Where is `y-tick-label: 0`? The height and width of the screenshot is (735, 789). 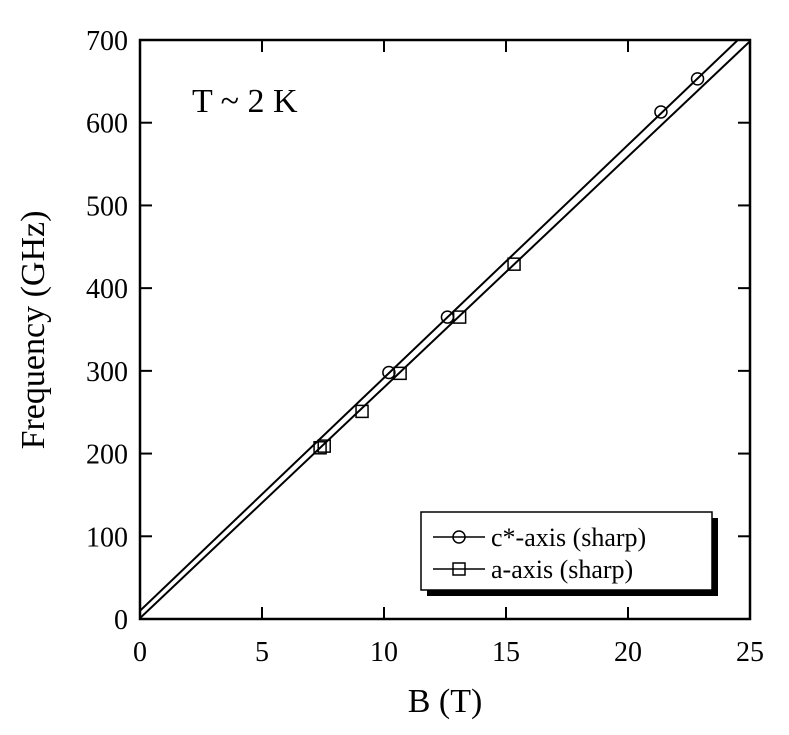
y-tick-label: 0 is located at coordinates (121, 620).